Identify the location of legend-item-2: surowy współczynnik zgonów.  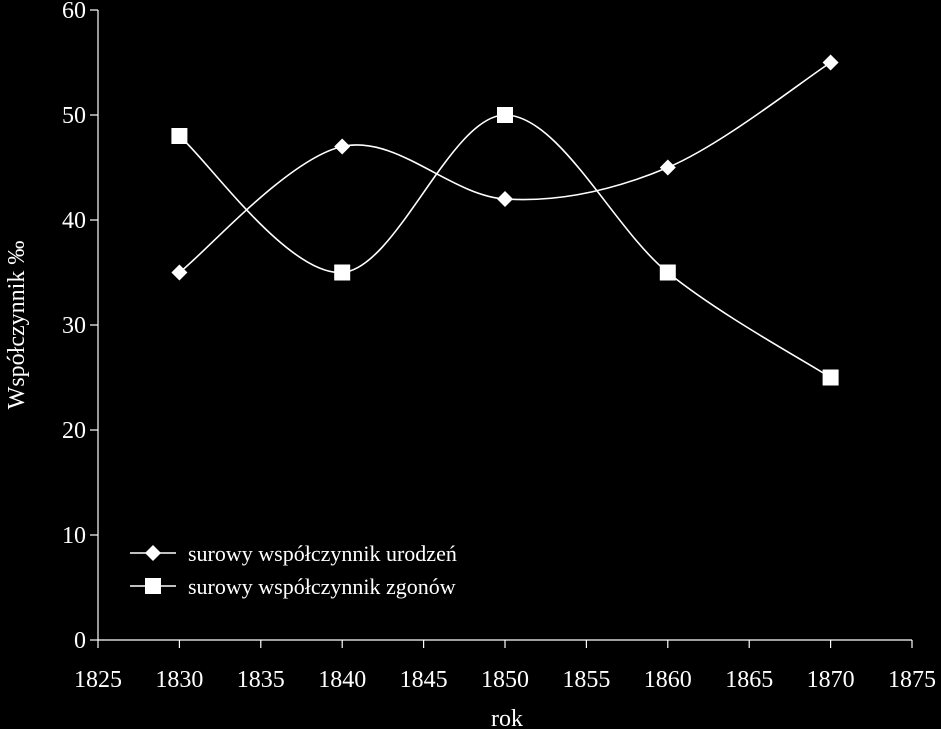
(293, 586).